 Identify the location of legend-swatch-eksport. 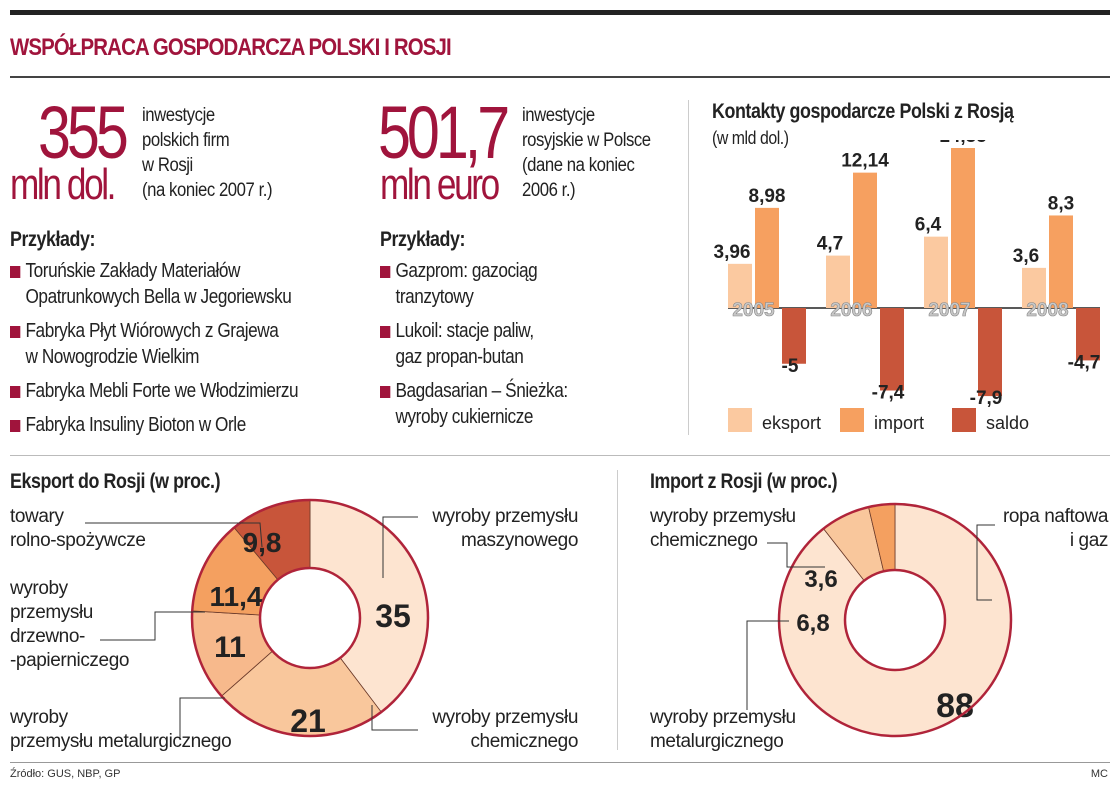
(740, 420).